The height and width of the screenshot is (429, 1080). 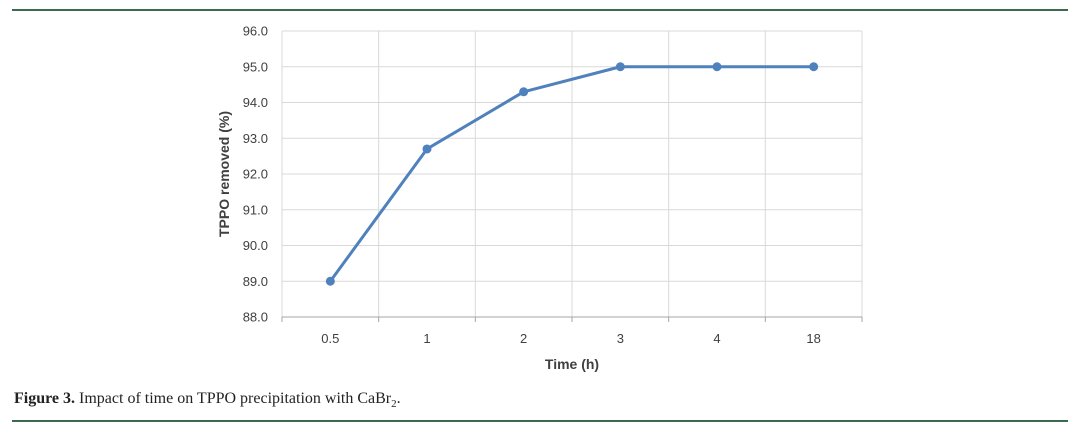 What do you see at coordinates (394, 404) in the screenshot?
I see `caption-subscript: 2` at bounding box center [394, 404].